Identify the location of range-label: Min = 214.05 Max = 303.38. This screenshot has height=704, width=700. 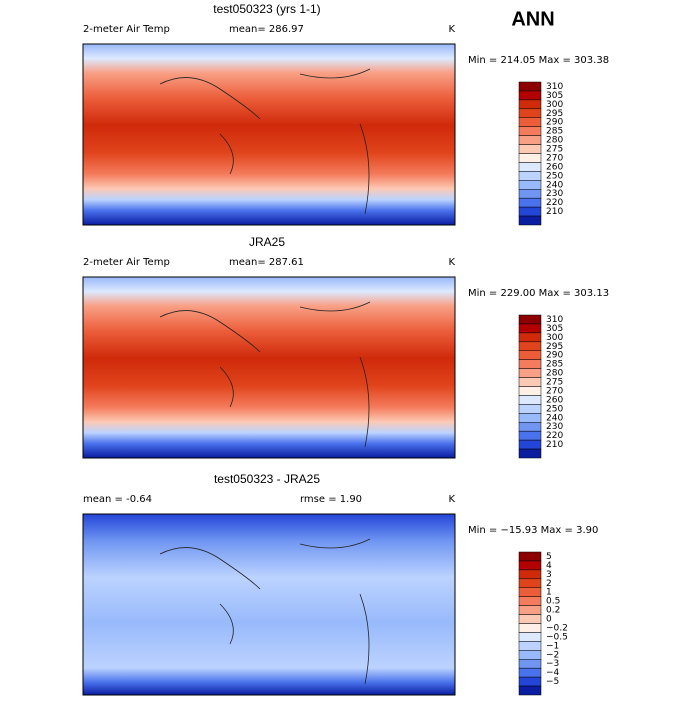
(538, 60).